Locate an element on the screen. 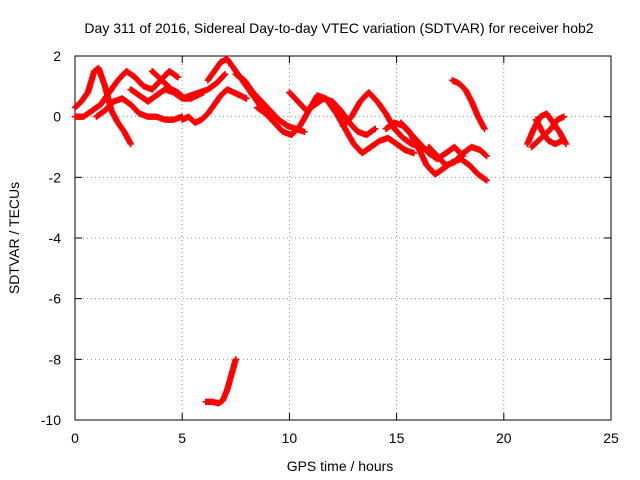  y-tick-labels: 2 0 -2 -4 -6 -8 -10 is located at coordinates (51, 238).